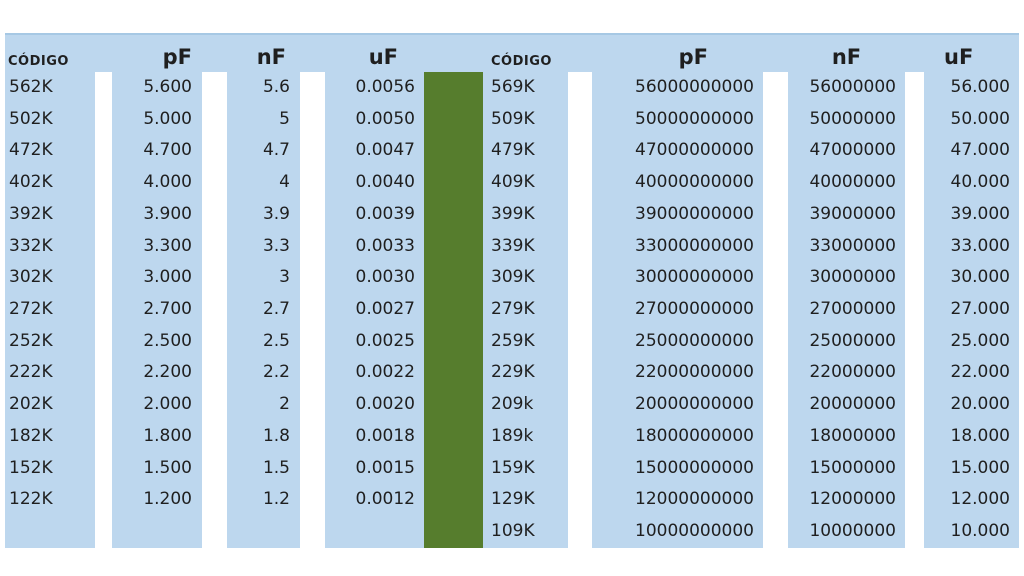 The height and width of the screenshot is (576, 1024). I want to click on table-cell: 25.000, so click(980, 340).